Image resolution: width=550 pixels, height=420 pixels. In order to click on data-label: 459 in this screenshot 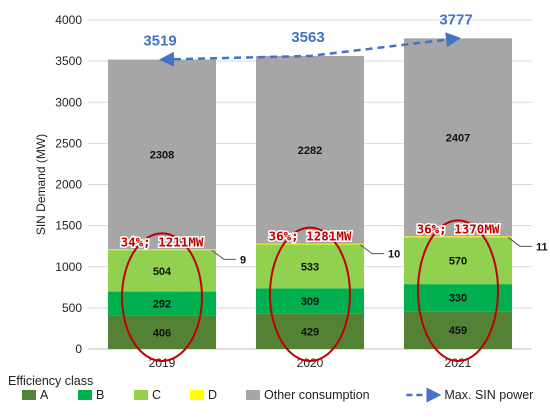, I will do `click(458, 331)`.